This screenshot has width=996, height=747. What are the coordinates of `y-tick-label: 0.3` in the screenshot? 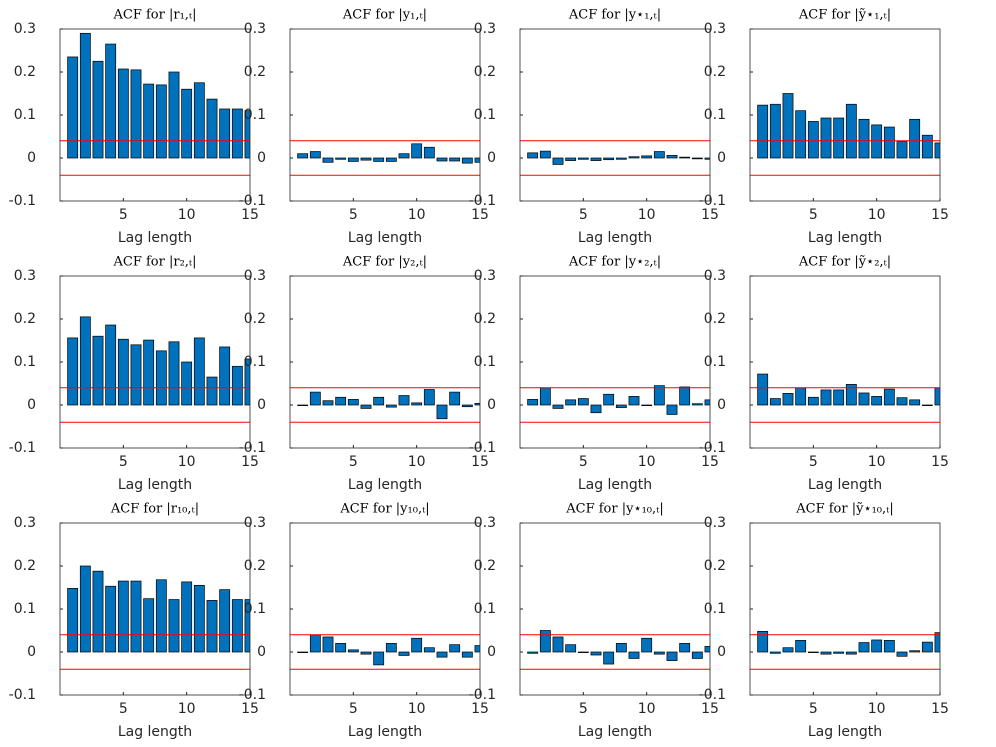 It's located at (485, 276).